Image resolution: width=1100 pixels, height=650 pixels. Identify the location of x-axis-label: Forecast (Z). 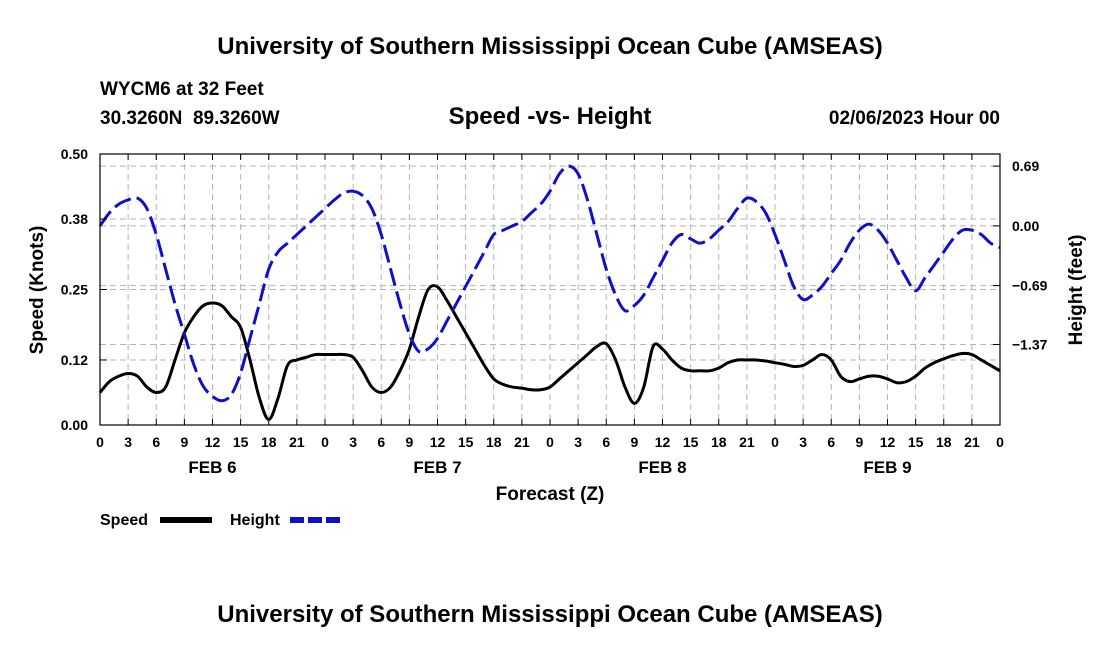
(550, 494).